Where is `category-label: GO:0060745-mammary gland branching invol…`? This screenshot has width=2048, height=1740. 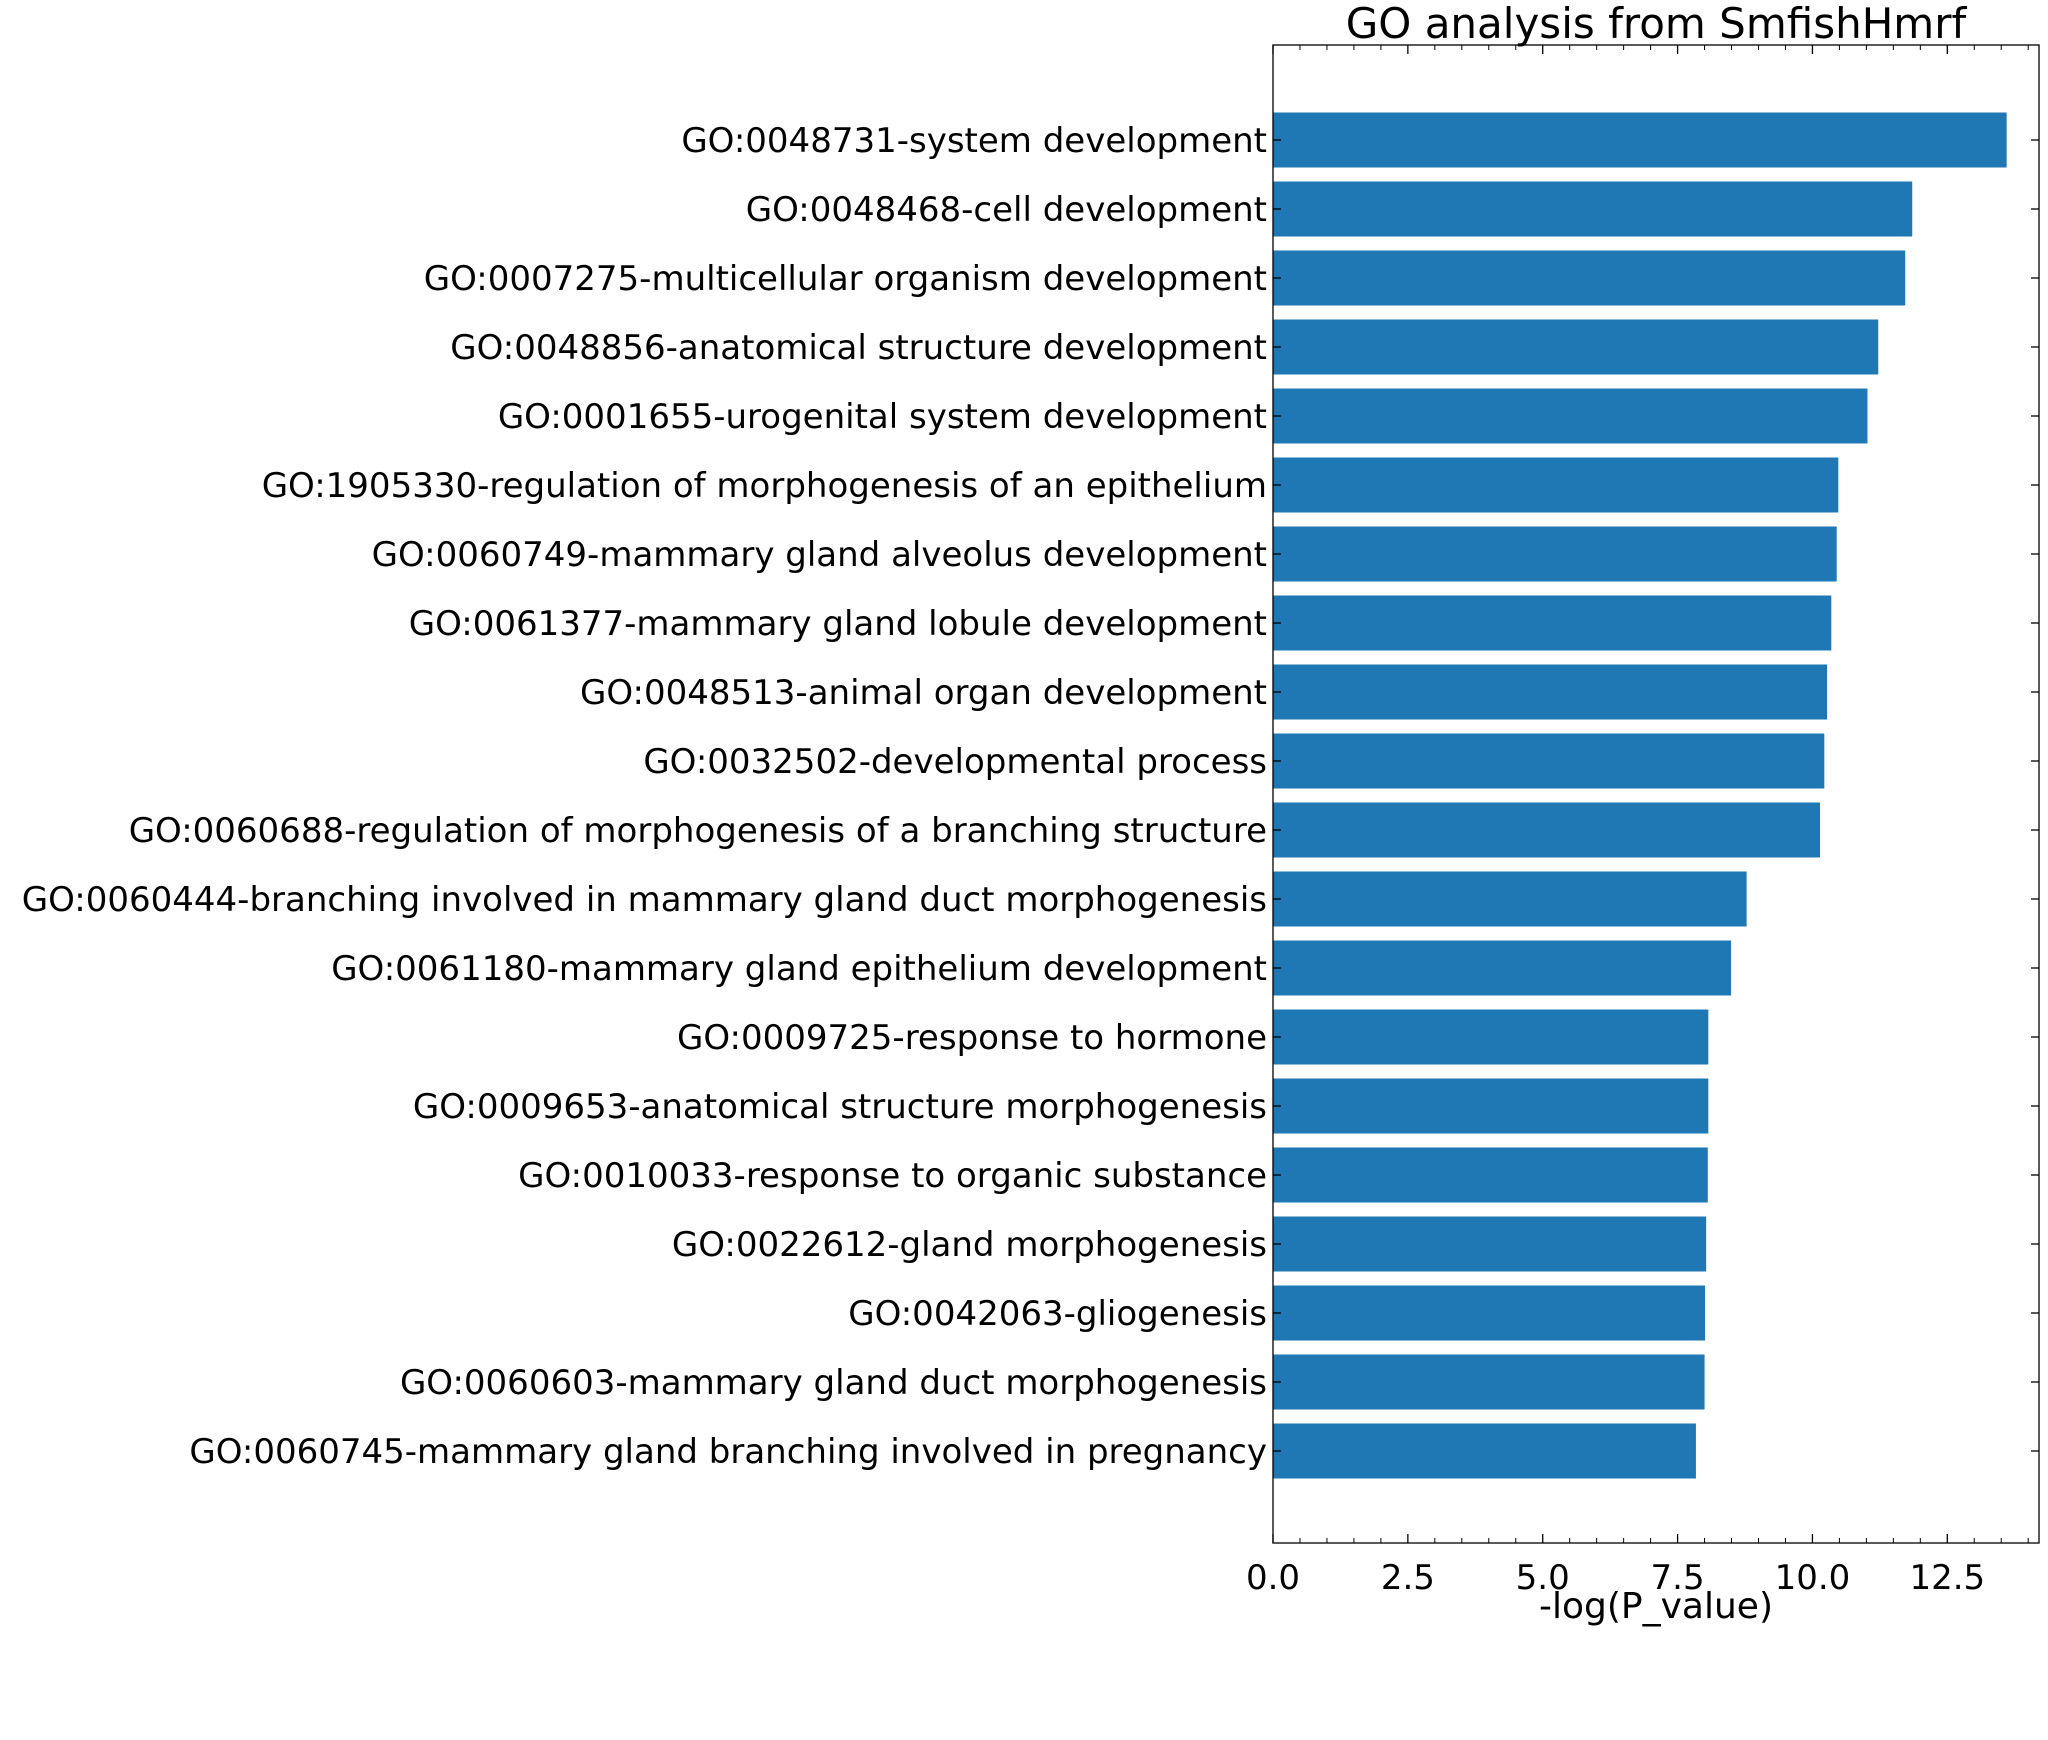 category-label: GO:0060745-mammary gland branching invol… is located at coordinates (728, 1452).